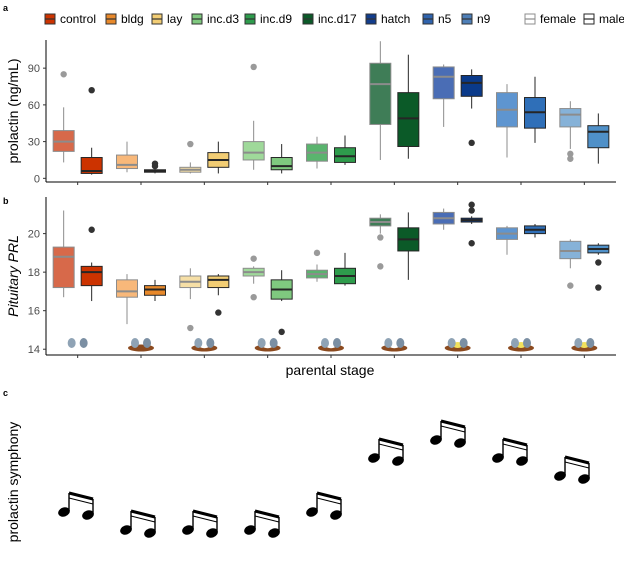  What do you see at coordinates (166, 19) in the screenshot?
I see `legend-item-lay: lay` at bounding box center [166, 19].